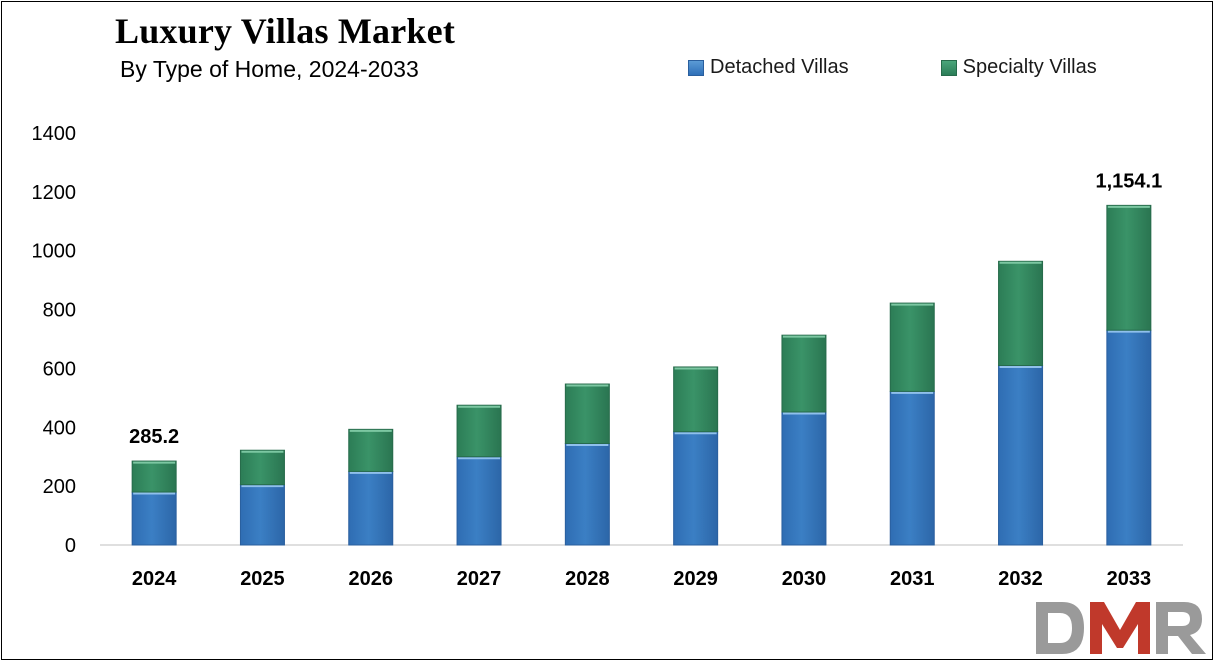 This screenshot has height=663, width=1216. I want to click on y-tick-label: 1000, so click(54, 252).